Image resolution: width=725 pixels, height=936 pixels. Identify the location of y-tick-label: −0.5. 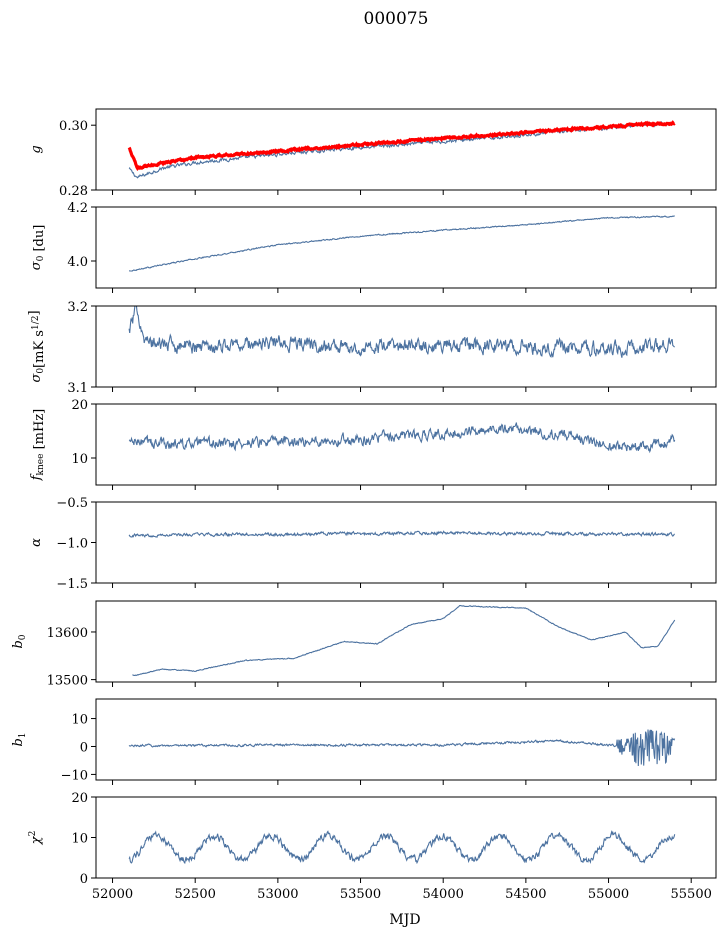
(72, 503).